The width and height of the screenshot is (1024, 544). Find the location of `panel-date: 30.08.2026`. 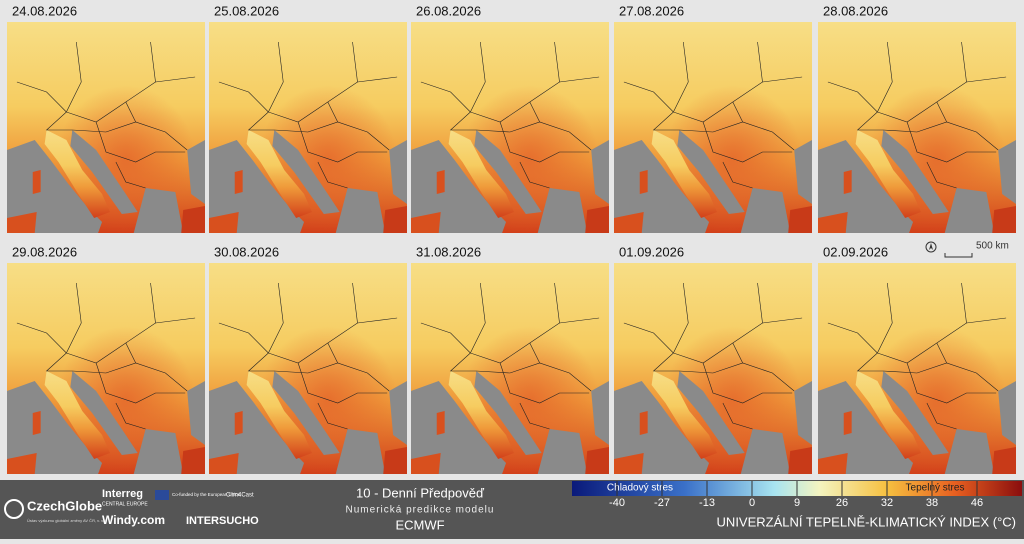

panel-date: 30.08.2026 is located at coordinates (246, 251).